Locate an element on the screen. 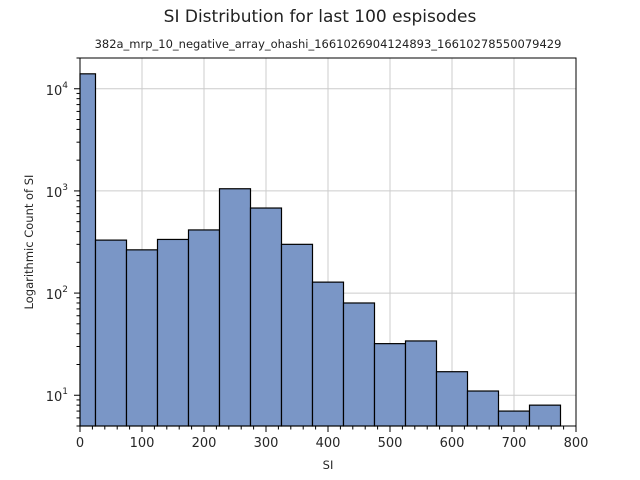  x-tick-label: 800 is located at coordinates (576, 443).